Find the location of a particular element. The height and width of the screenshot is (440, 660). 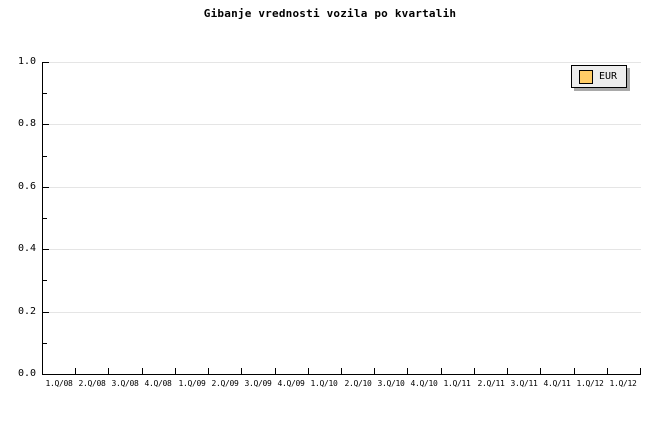

x-axis-label: 2.Q/08 is located at coordinates (92, 383).